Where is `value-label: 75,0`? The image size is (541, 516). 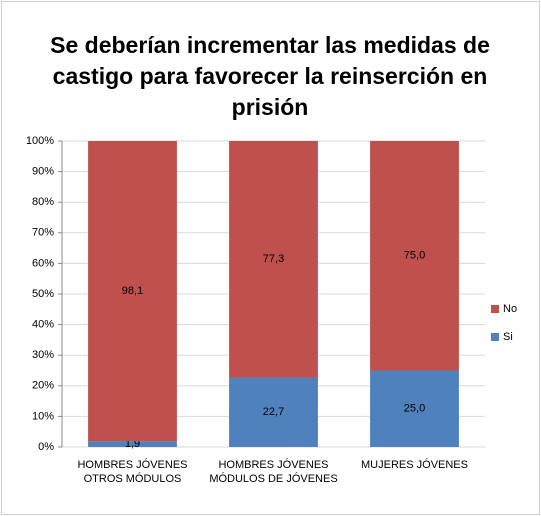 value-label: 75,0 is located at coordinates (414, 256).